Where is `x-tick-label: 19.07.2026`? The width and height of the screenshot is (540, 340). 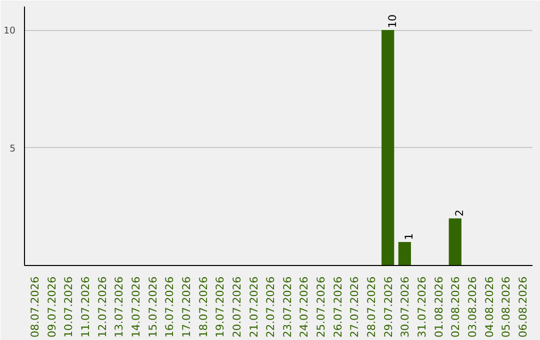 x-tick-label: 19.07.2026 is located at coordinates (220, 307).